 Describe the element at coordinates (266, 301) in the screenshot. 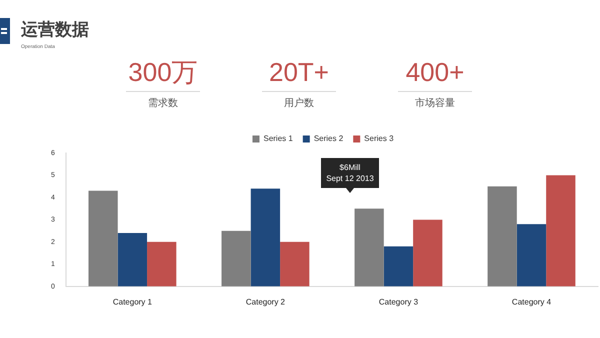

I see `x-tick-label: Category 2` at that location.